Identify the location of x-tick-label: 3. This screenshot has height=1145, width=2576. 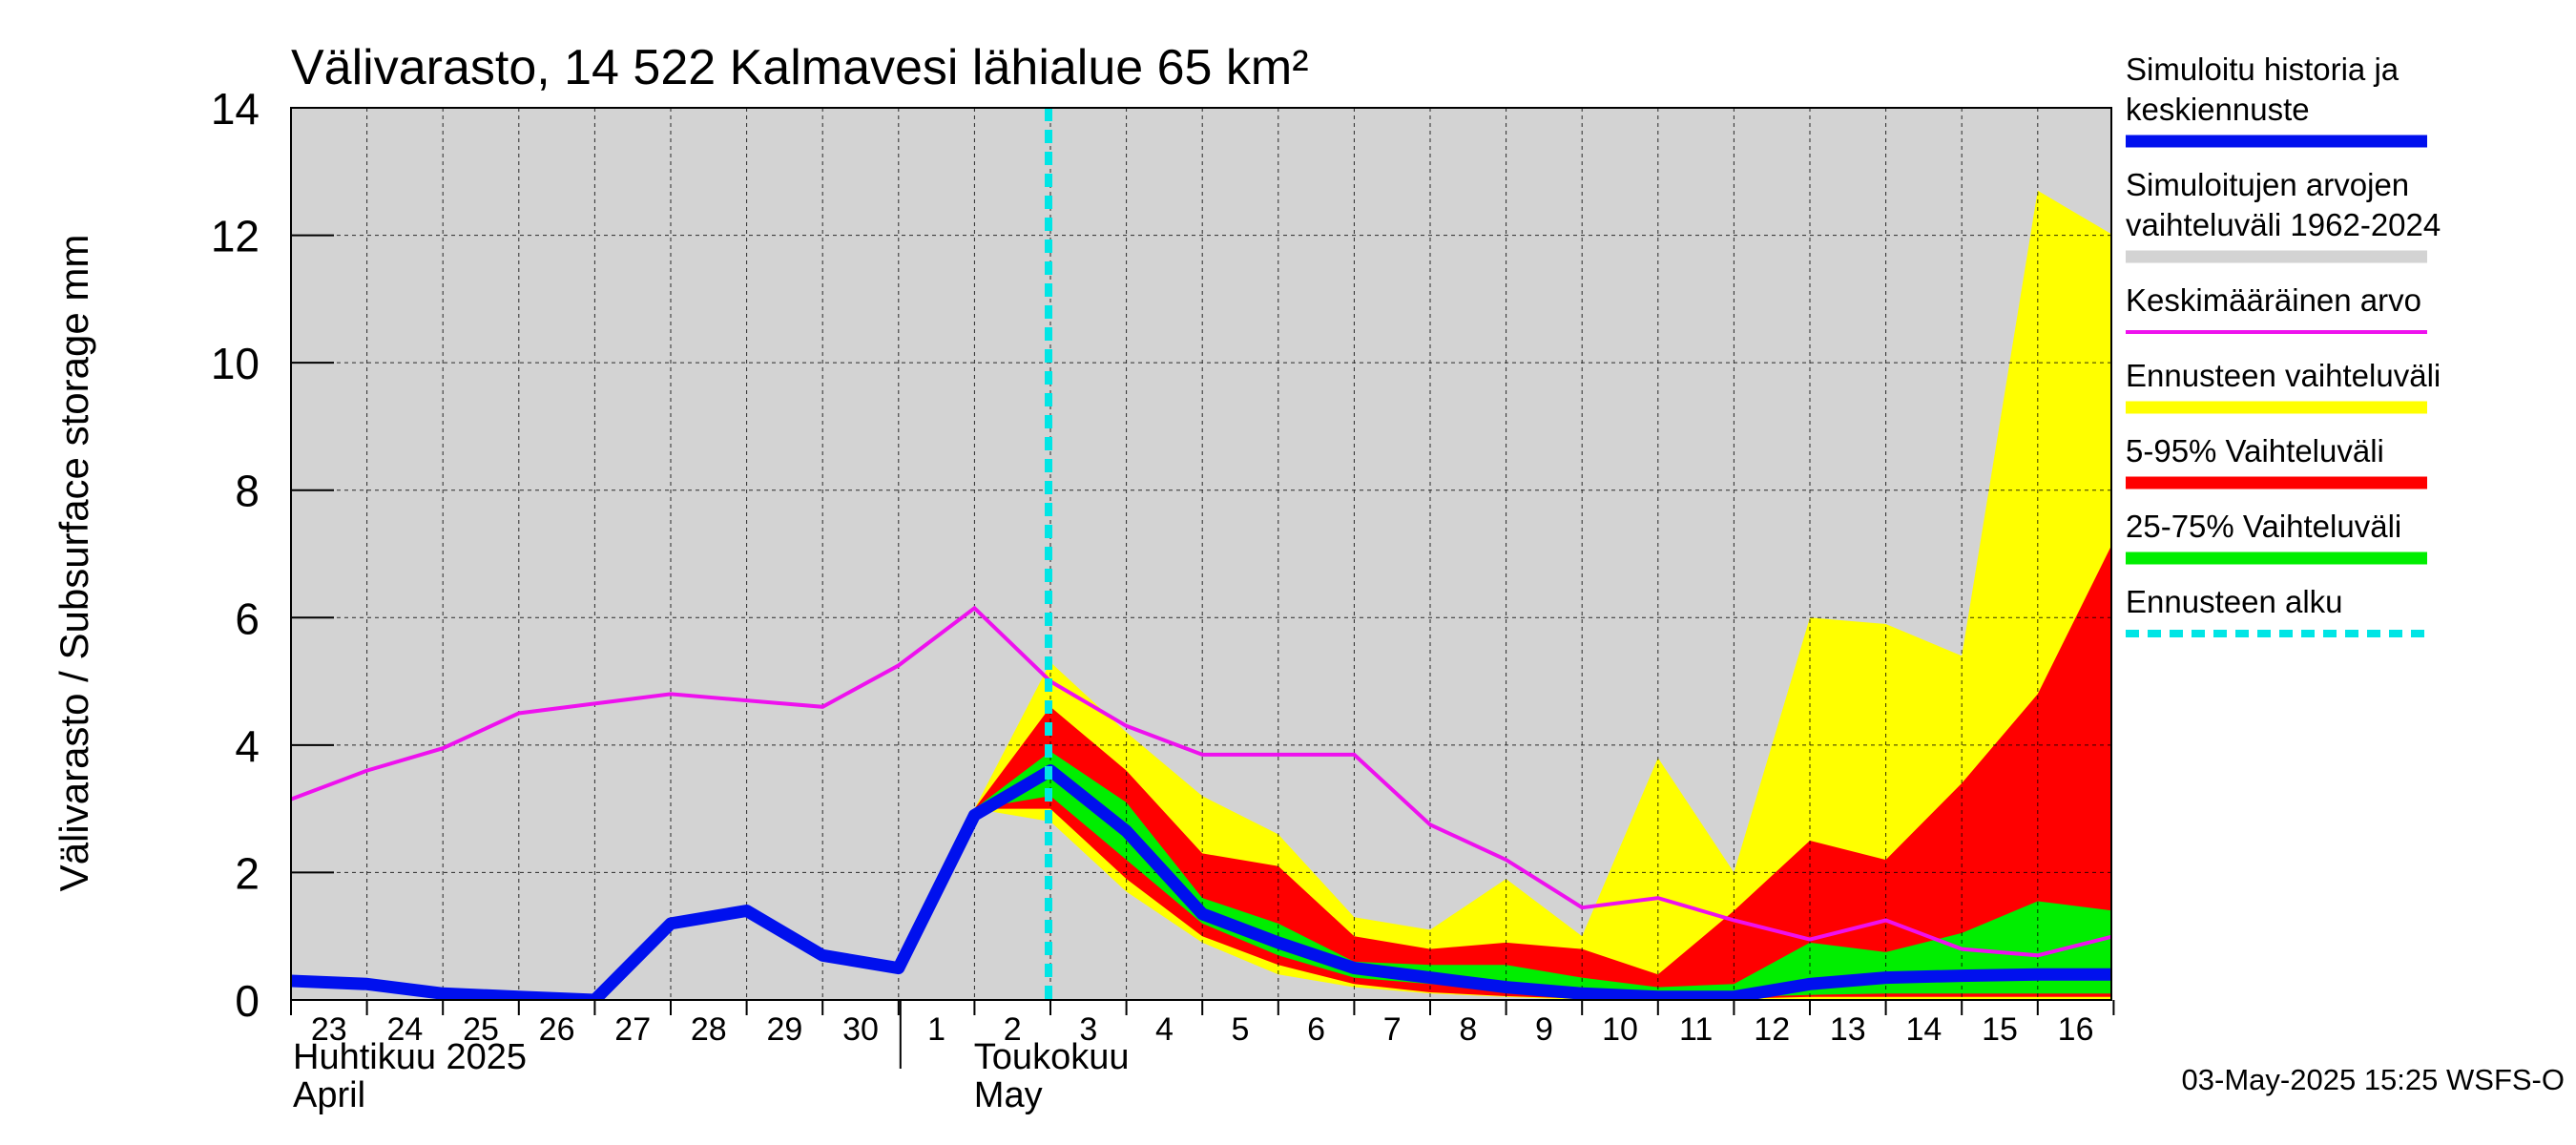
(1088, 1029).